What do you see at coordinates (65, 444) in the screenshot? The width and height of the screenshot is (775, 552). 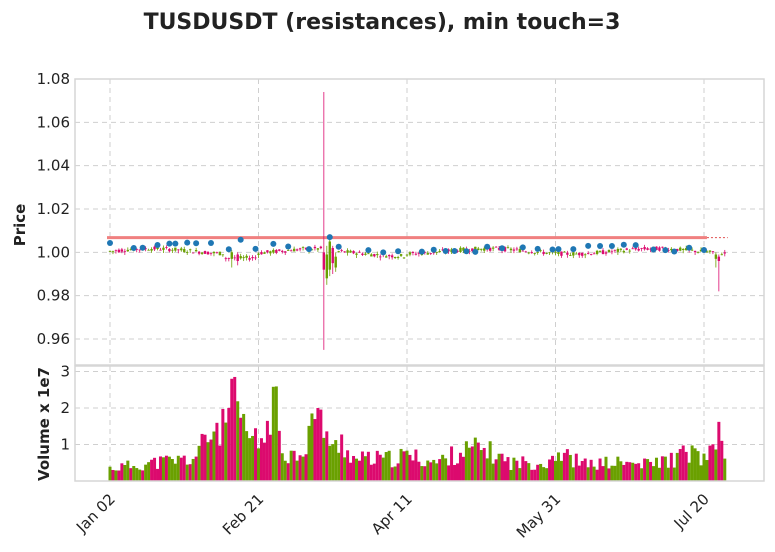 I see `volume-ytick-label: 1` at bounding box center [65, 444].